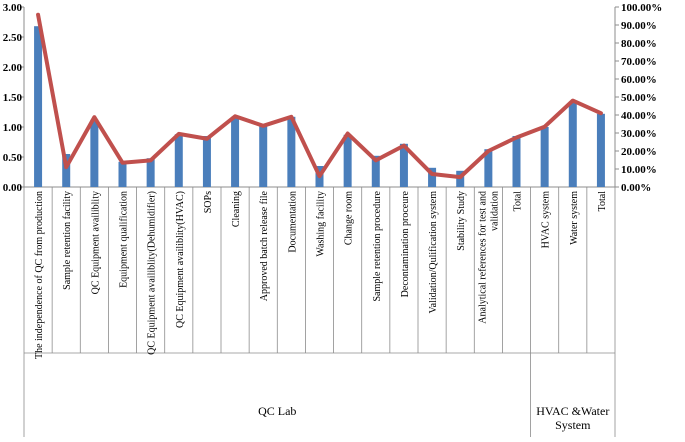  What do you see at coordinates (13, 98) in the screenshot?
I see `left-tick-label: 1.50` at bounding box center [13, 98].